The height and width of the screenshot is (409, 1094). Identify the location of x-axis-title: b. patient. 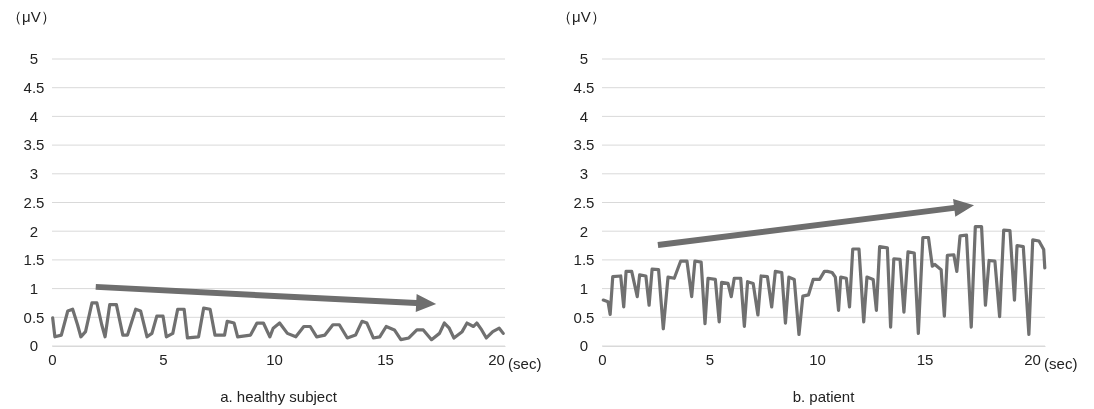
(824, 396).